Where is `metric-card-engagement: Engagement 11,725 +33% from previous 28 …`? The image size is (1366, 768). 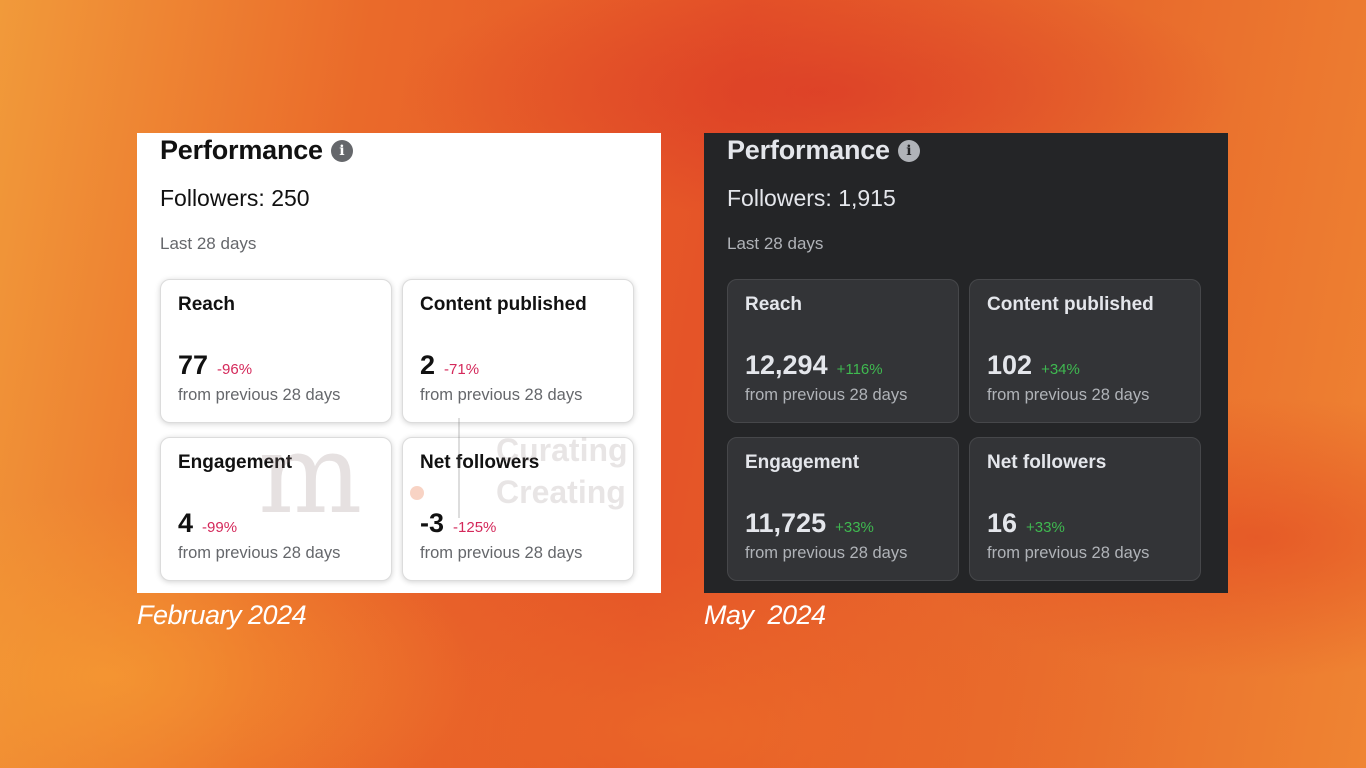
metric-card-engagement: Engagement 11,725 +33% from previous 28 … is located at coordinates (843, 509).